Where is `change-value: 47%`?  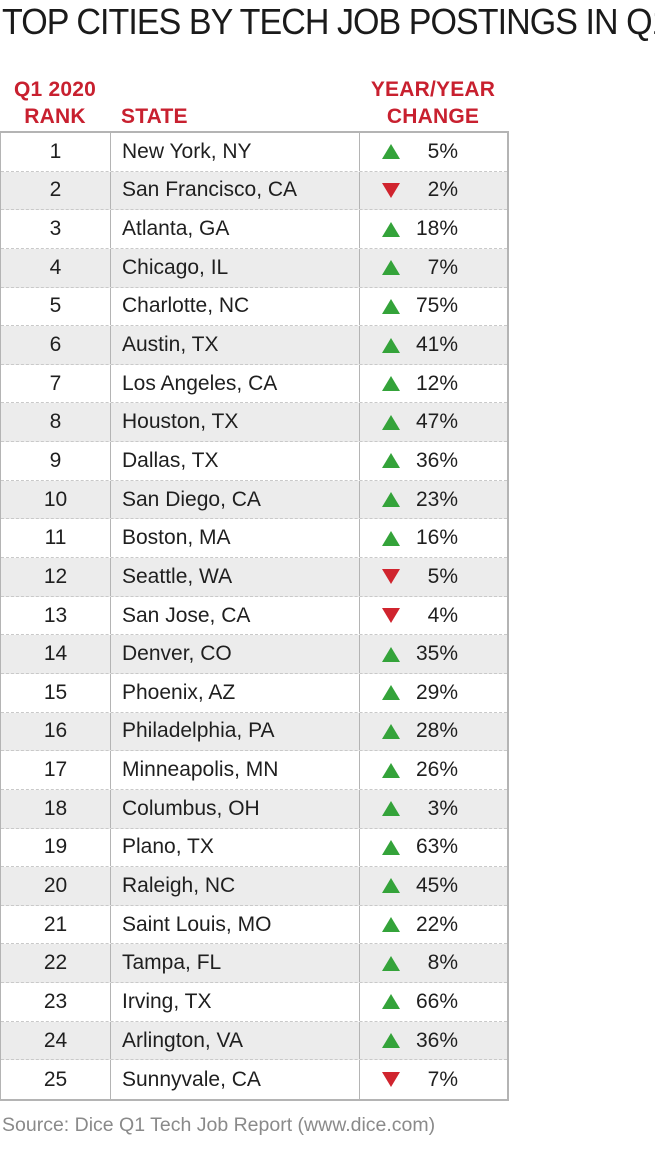
change-value: 47% is located at coordinates (436, 422).